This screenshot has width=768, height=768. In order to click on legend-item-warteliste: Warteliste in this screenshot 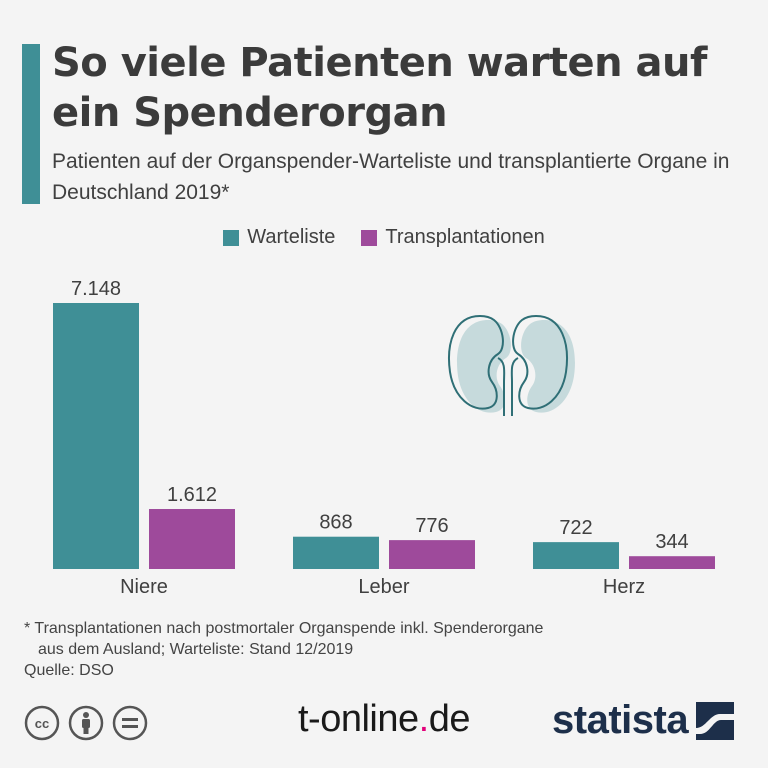, I will do `click(279, 237)`.